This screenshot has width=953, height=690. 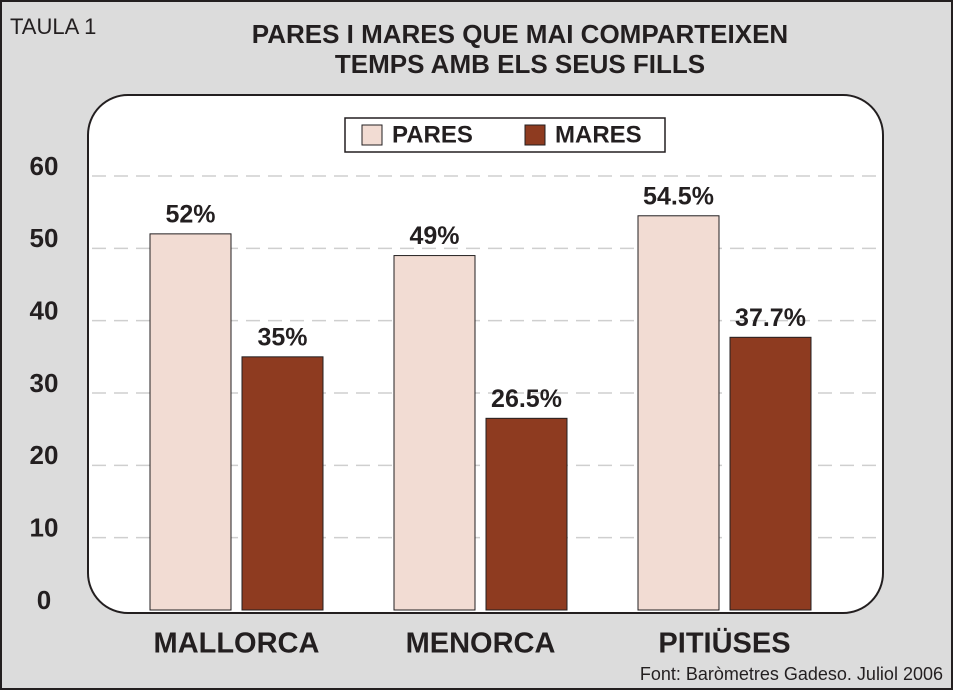 What do you see at coordinates (44, 238) in the screenshot?
I see `y-tick-label: 50` at bounding box center [44, 238].